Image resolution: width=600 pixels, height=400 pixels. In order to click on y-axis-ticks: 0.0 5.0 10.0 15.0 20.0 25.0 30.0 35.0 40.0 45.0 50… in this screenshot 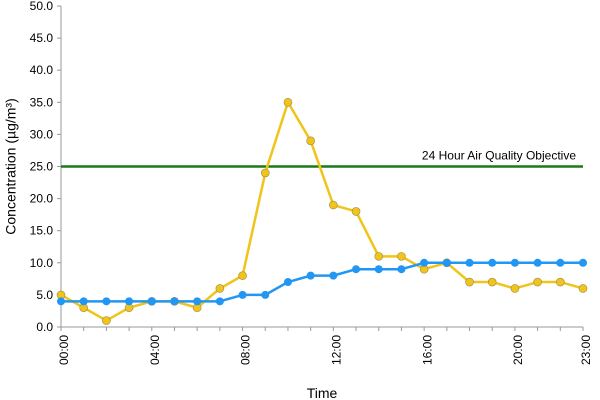, I will do `click(45, 167)`.